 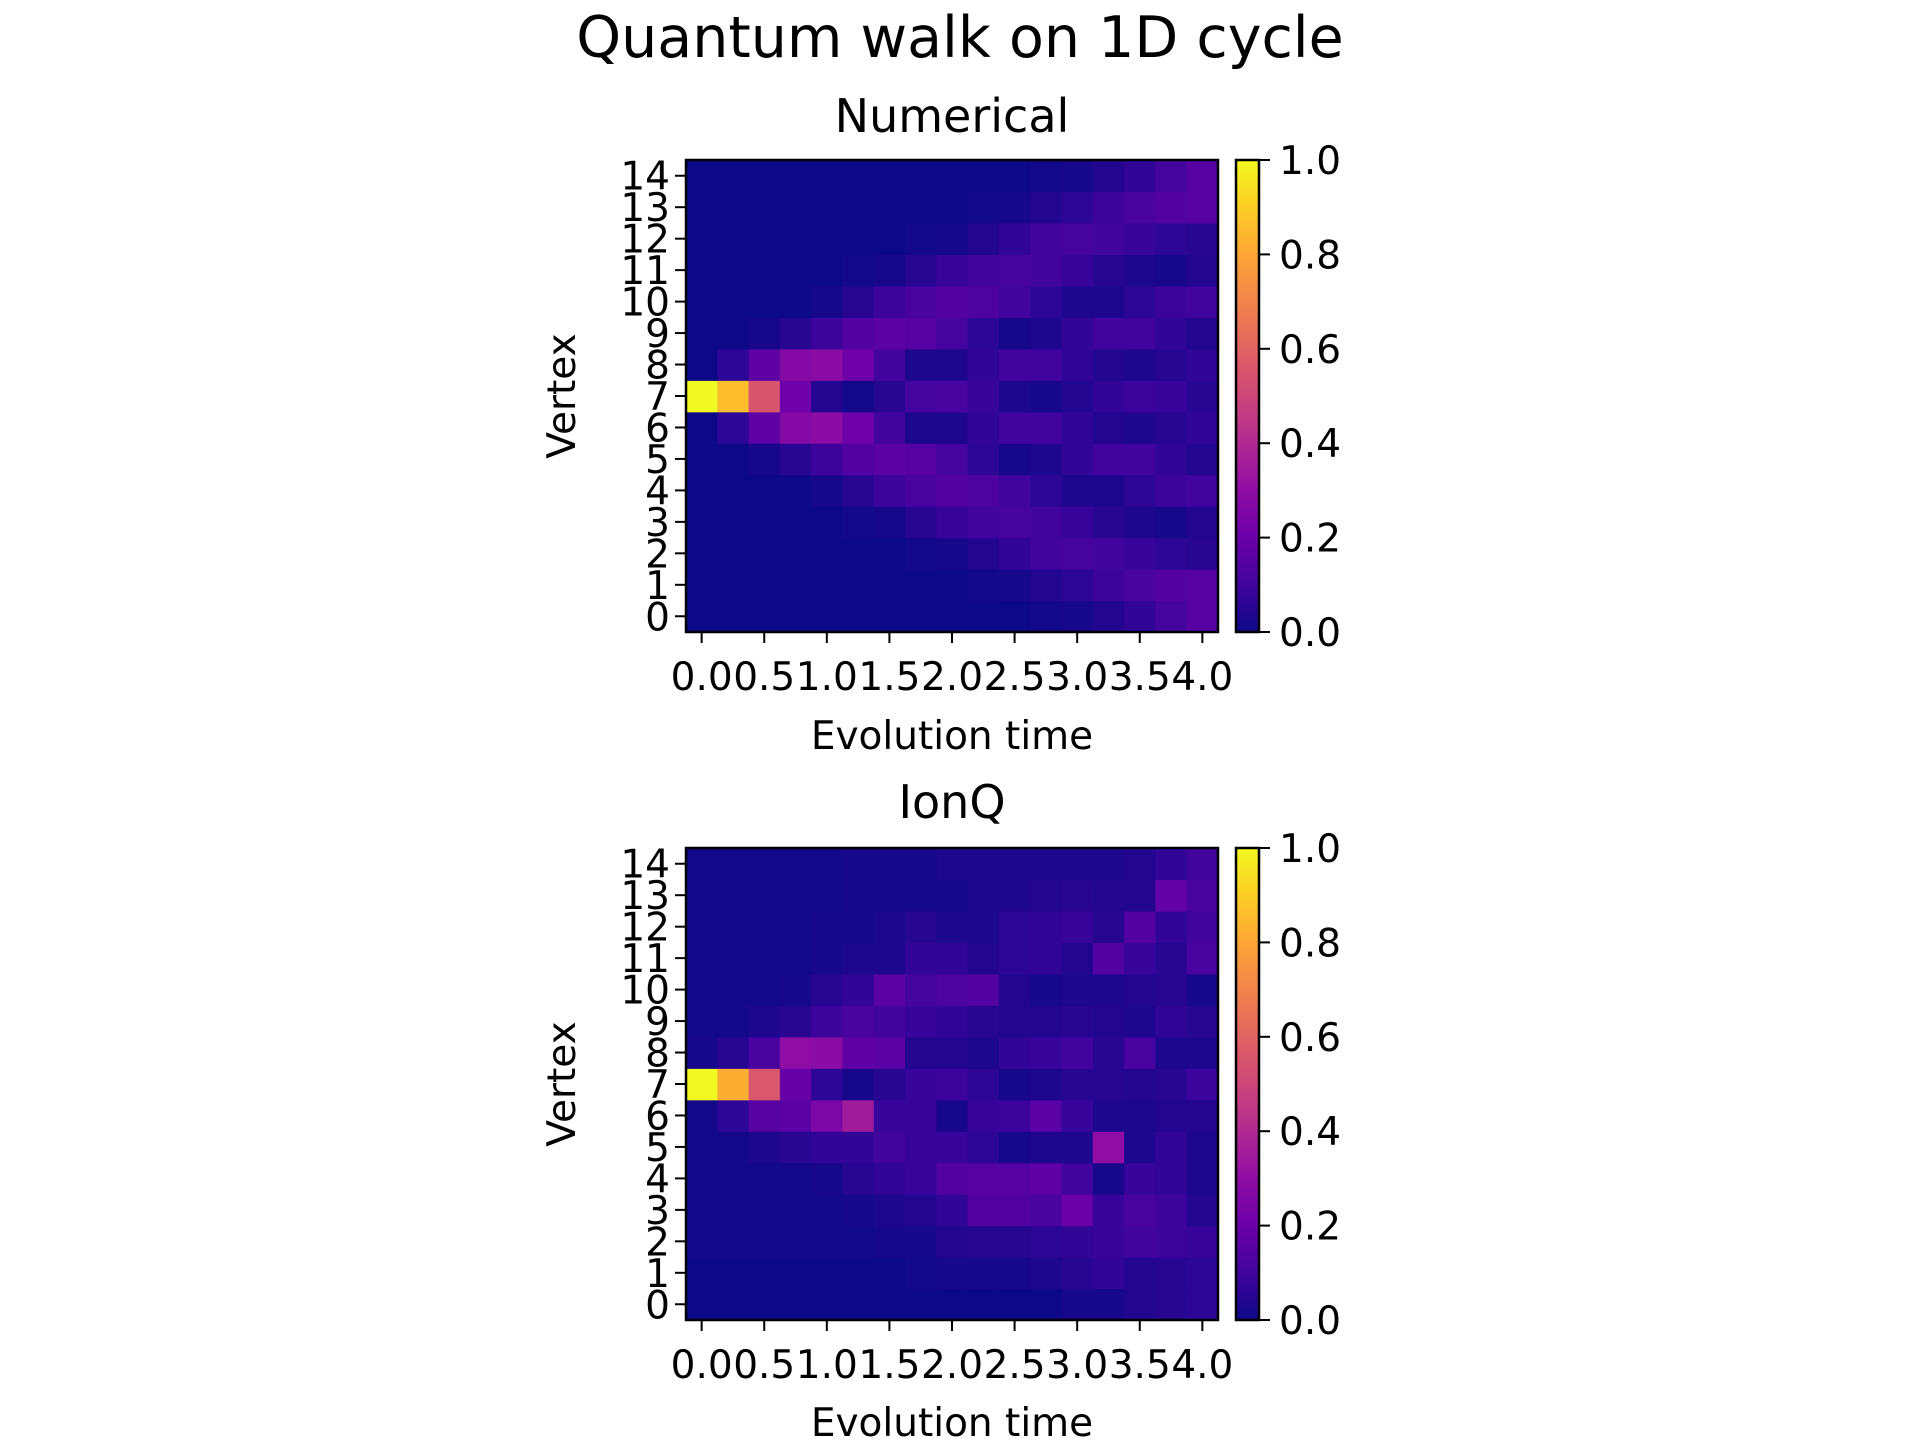 What do you see at coordinates (827, 1365) in the screenshot?
I see `x-tick-label: 1.0` at bounding box center [827, 1365].